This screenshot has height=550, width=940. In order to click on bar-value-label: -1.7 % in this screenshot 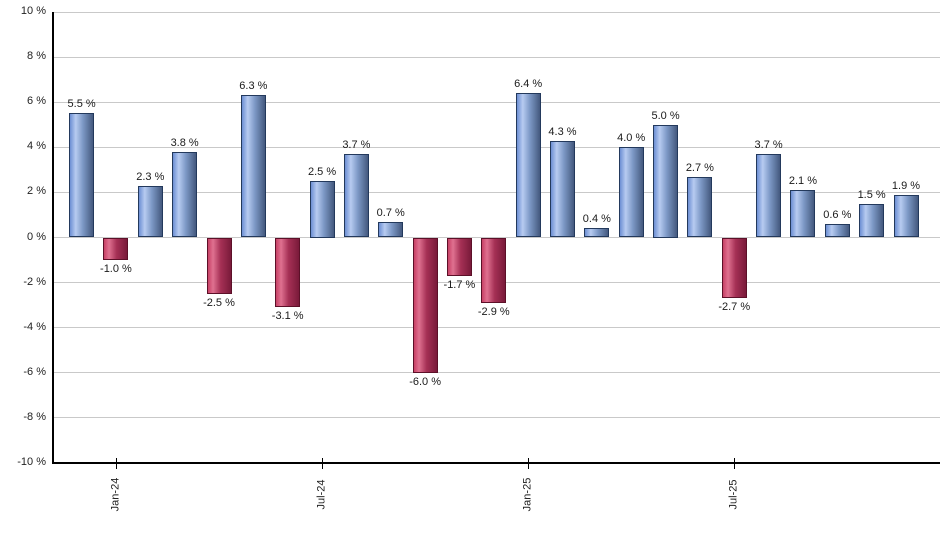, I will do `click(459, 284)`.